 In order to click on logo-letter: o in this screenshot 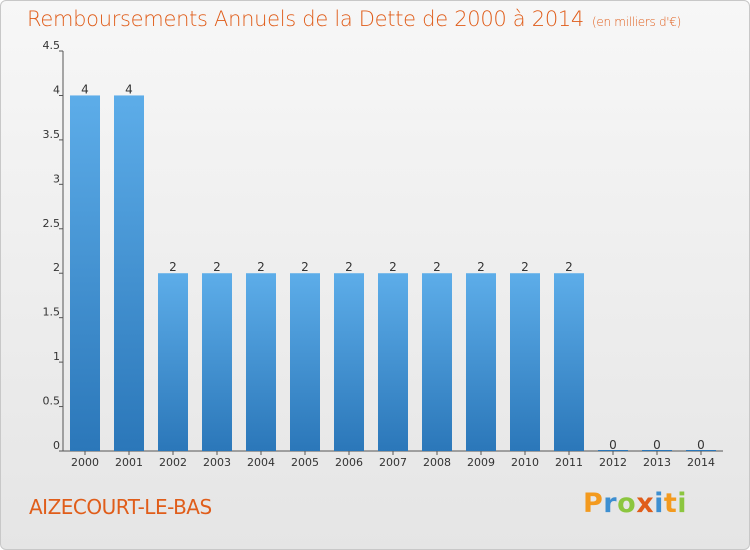, I will do `click(627, 503)`.